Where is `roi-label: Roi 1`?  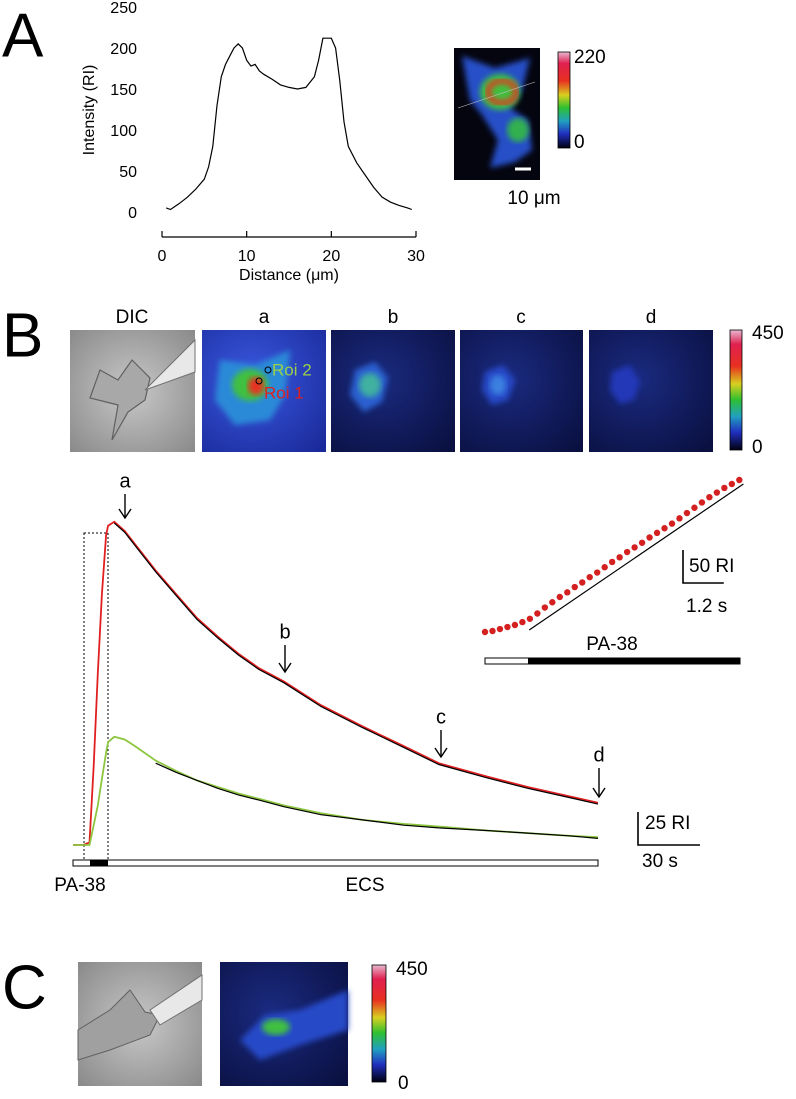 roi-label: Roi 1 is located at coordinates (284, 392).